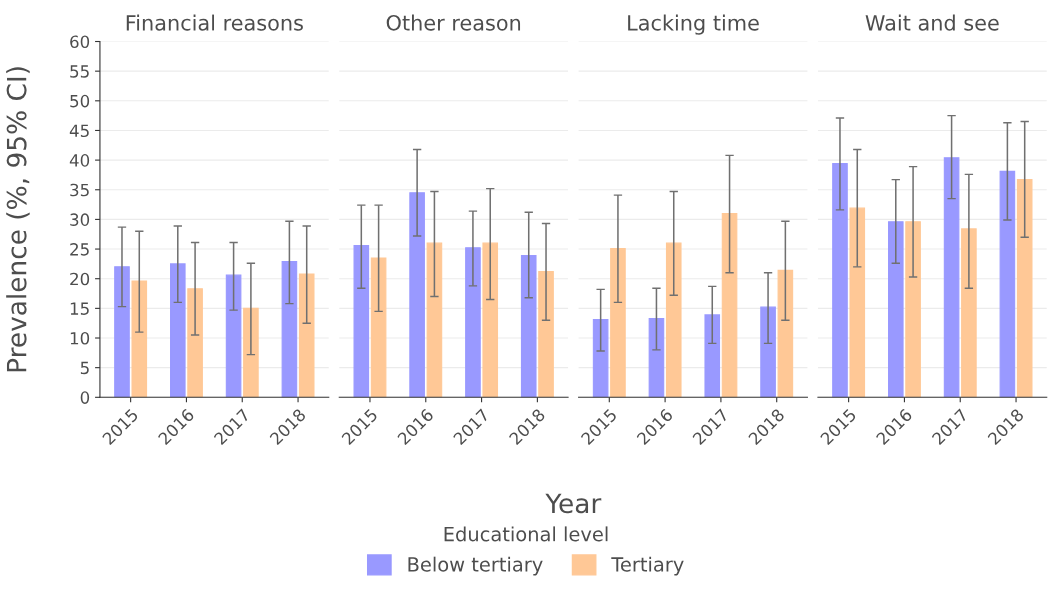 The image size is (1052, 593). I want to click on y-tick-label: 20, so click(80, 279).